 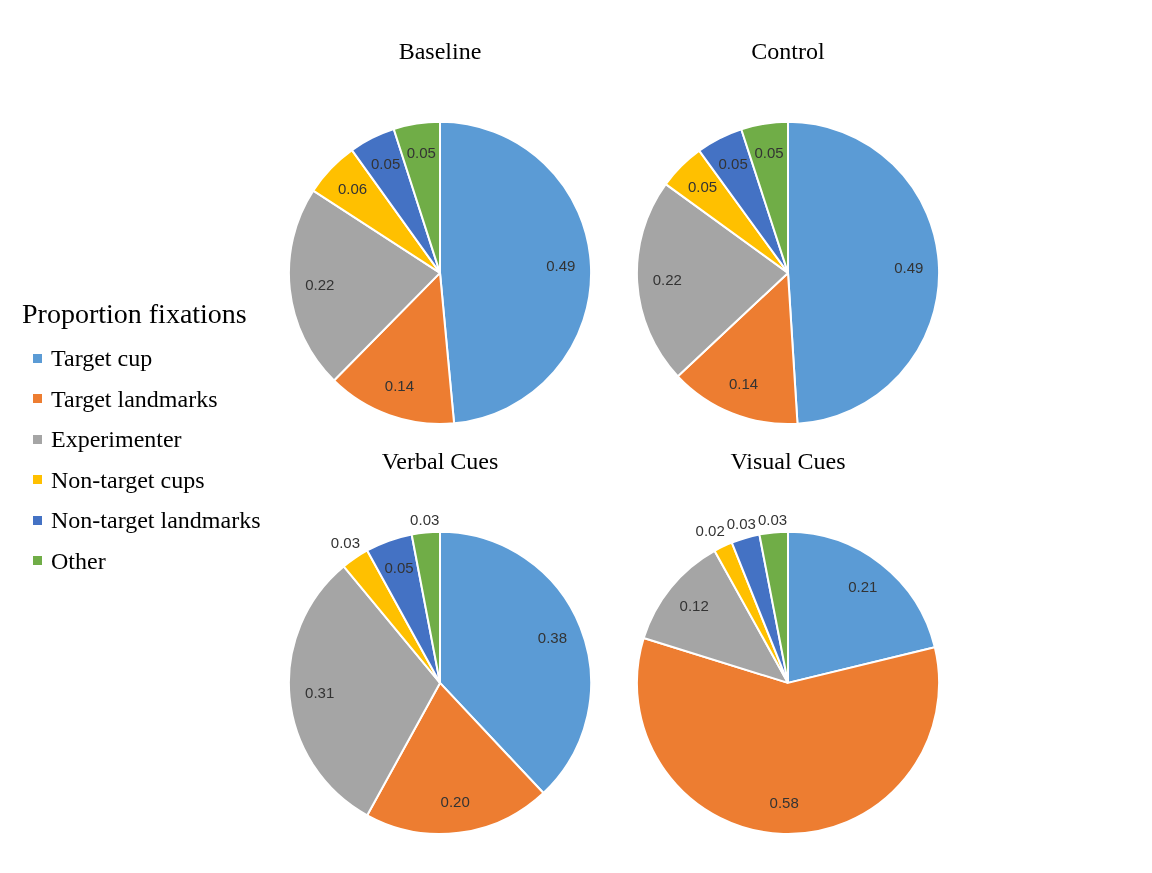 What do you see at coordinates (784, 802) in the screenshot?
I see `data-label: 0.58` at bounding box center [784, 802].